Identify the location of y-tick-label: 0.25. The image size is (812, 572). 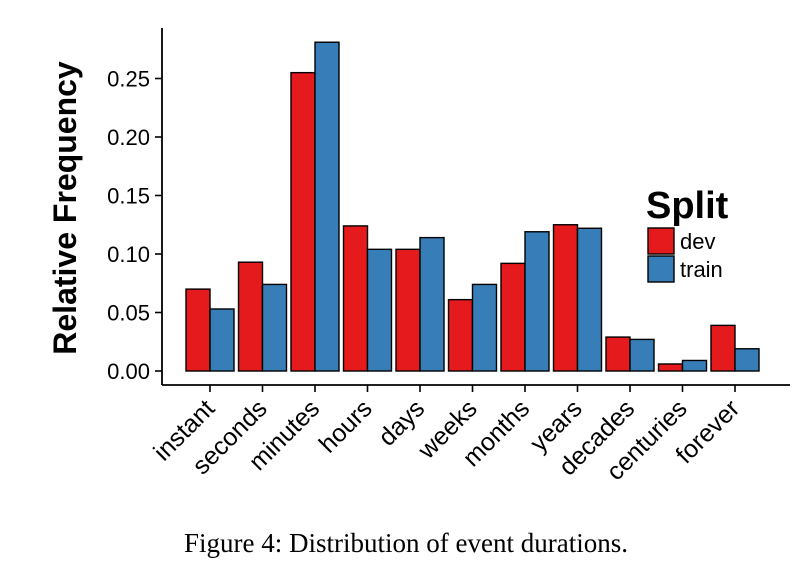
(128, 79).